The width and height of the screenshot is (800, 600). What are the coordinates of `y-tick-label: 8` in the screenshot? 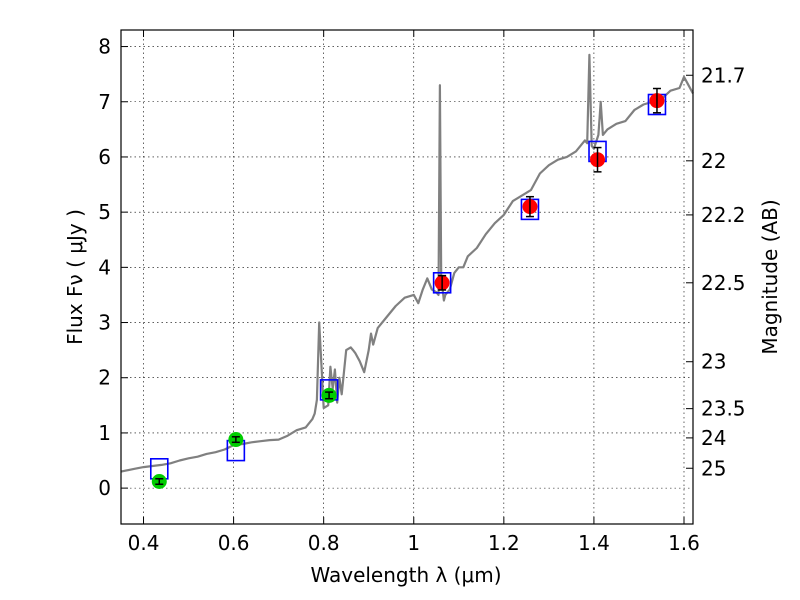 It's located at (104, 47).